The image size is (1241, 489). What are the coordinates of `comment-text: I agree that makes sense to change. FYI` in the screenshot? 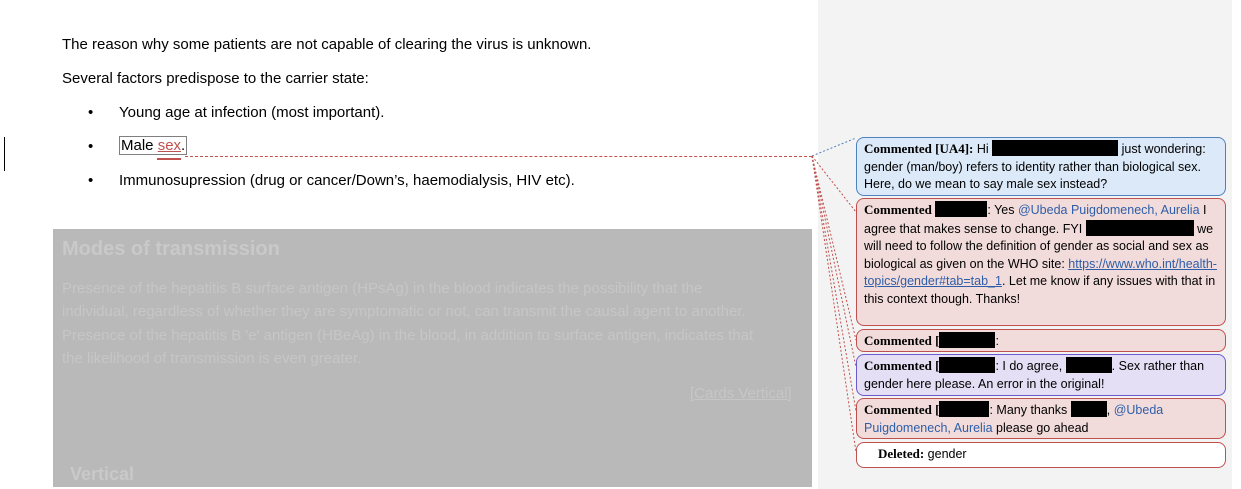 It's located at (1035, 219).